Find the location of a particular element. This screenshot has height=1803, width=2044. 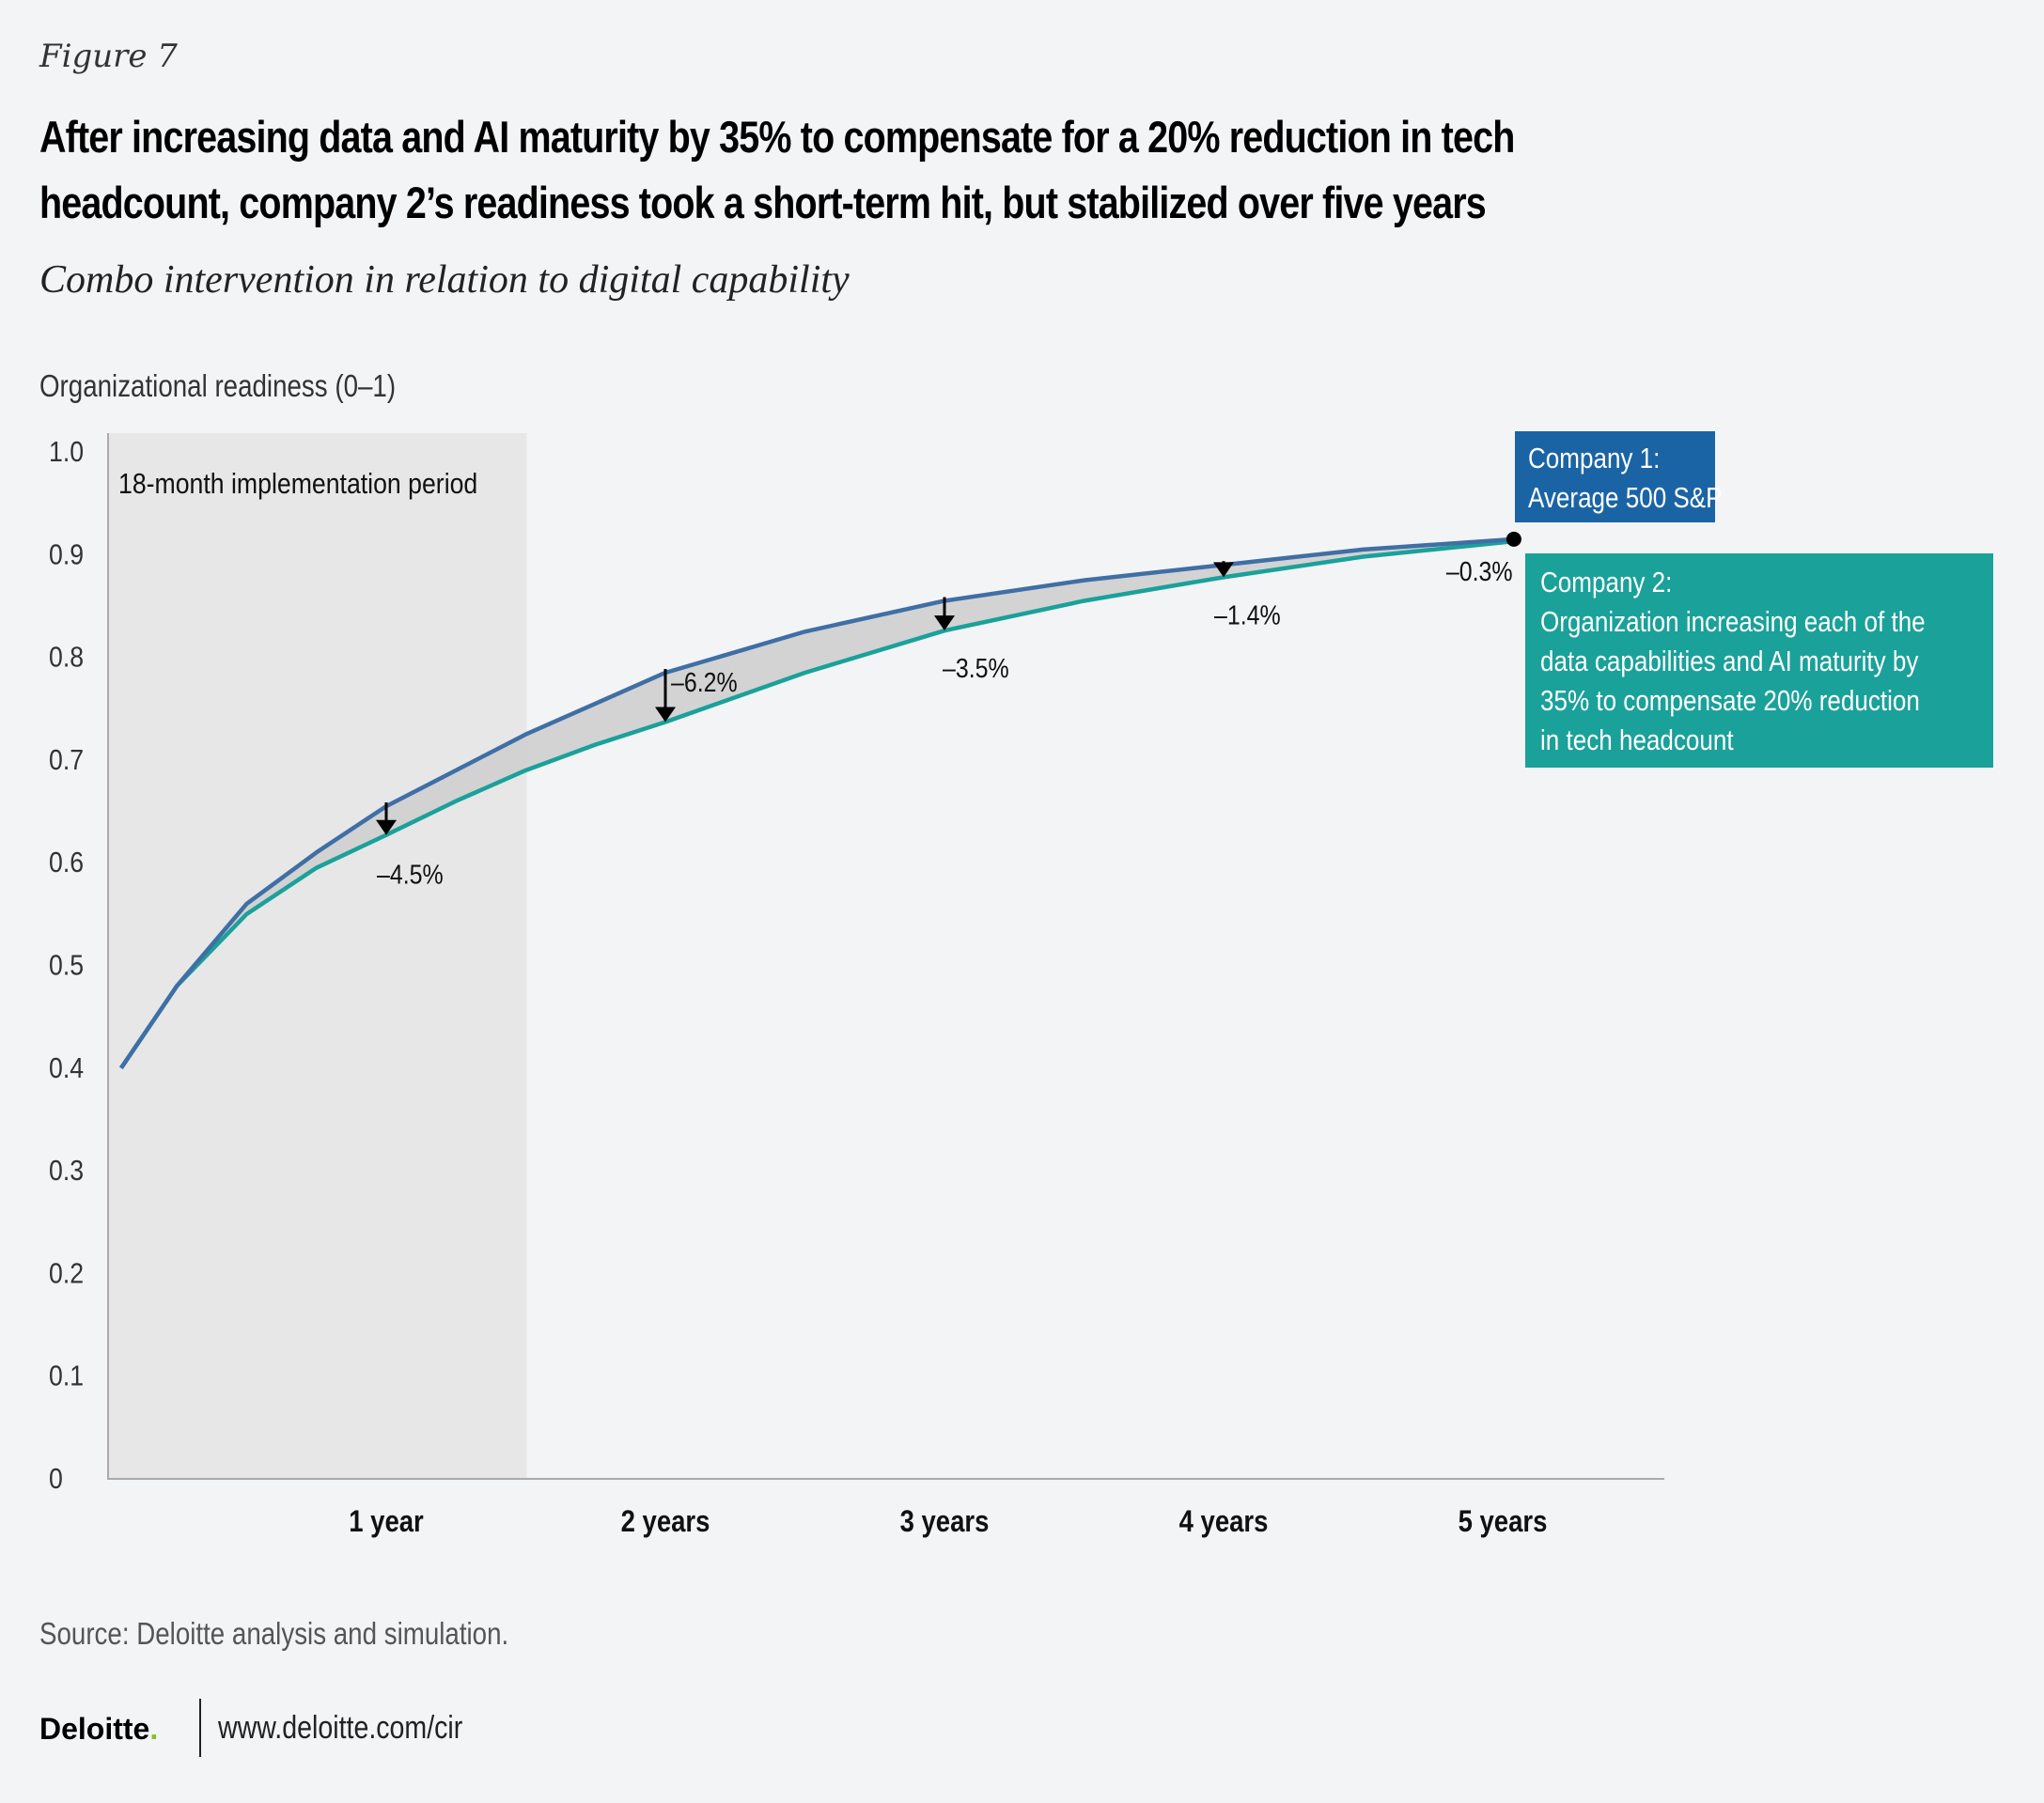

legend-company-2-line: Organization increasing each of the is located at coordinates (1733, 621).